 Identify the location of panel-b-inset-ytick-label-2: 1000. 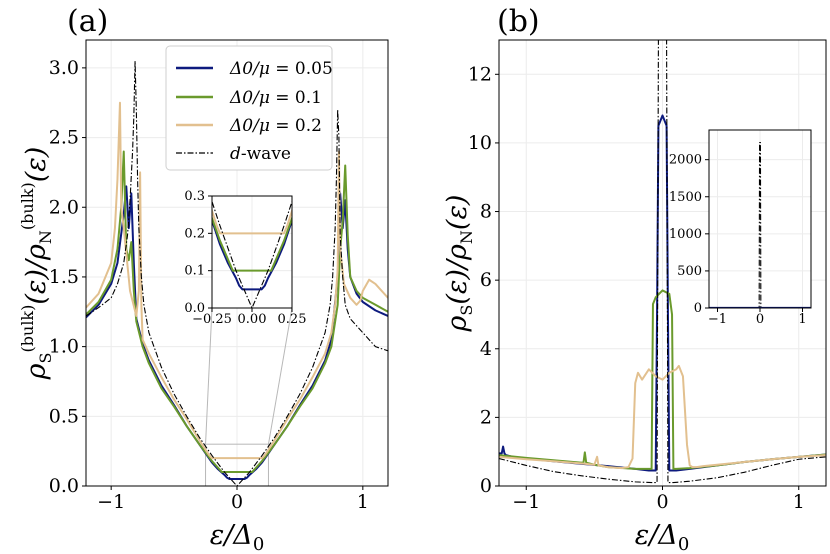
(685, 234).